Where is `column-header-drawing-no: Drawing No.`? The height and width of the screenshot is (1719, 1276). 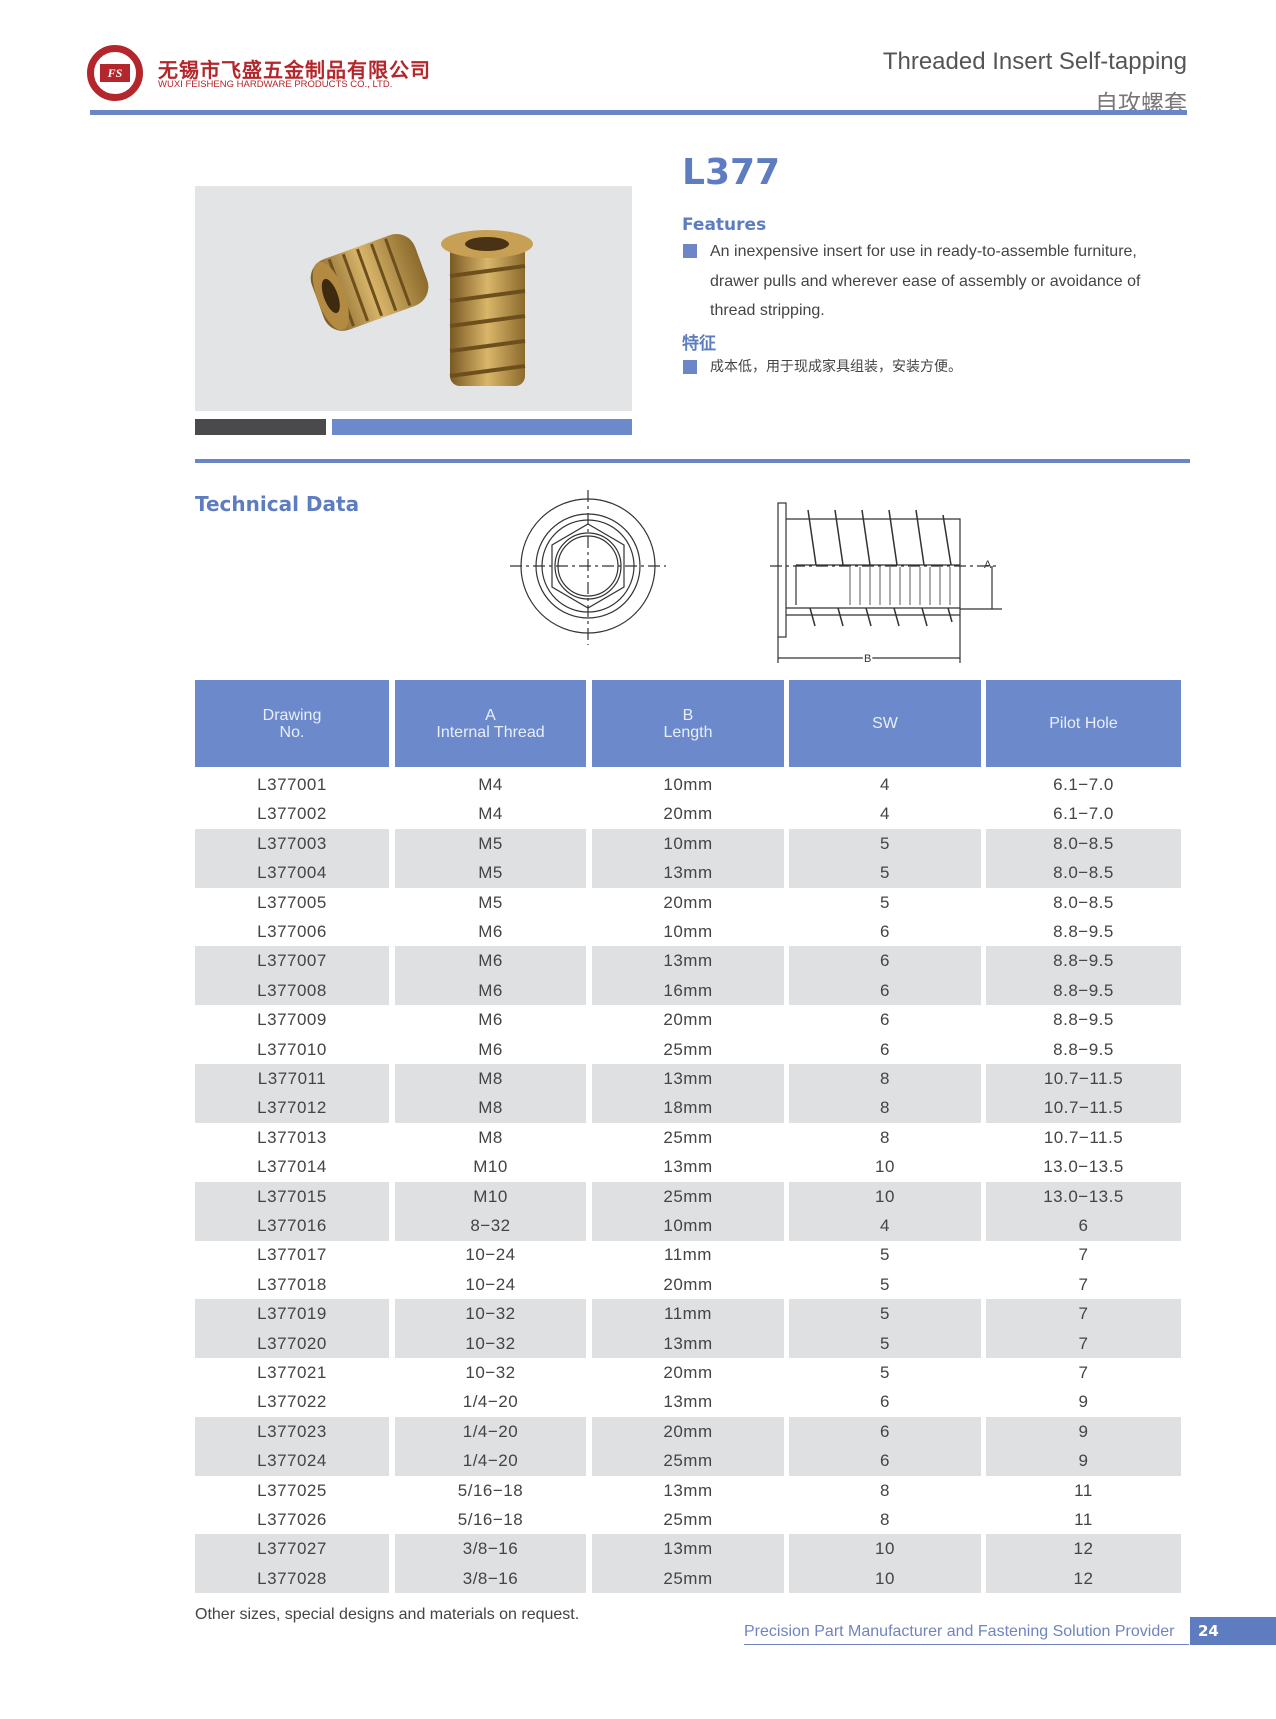
column-header-drawing-no: Drawing No. is located at coordinates (292, 723).